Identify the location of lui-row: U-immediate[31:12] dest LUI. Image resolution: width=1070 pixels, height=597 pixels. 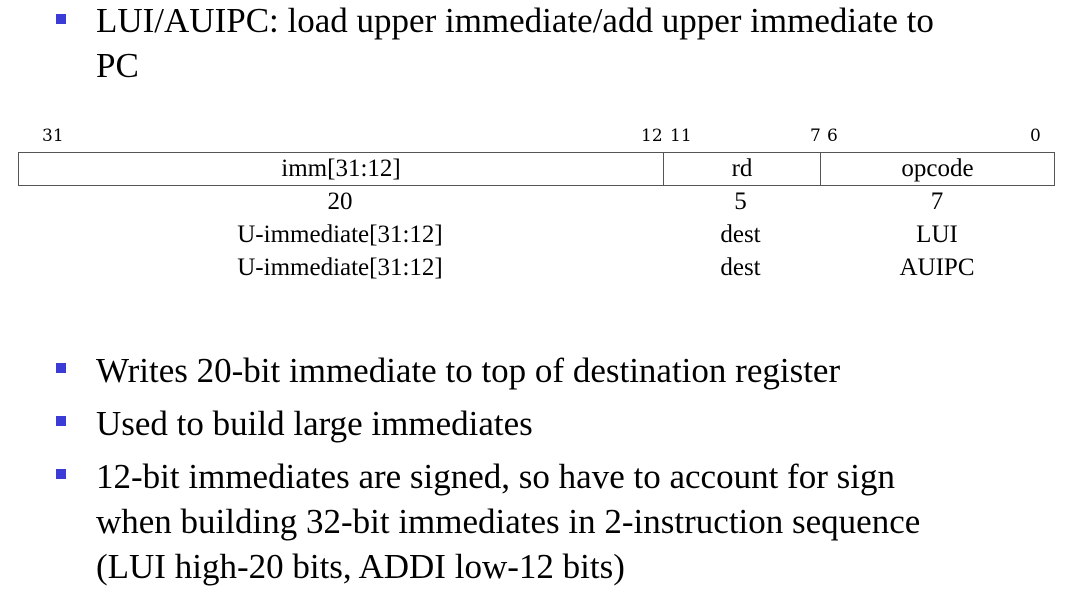
(536, 235).